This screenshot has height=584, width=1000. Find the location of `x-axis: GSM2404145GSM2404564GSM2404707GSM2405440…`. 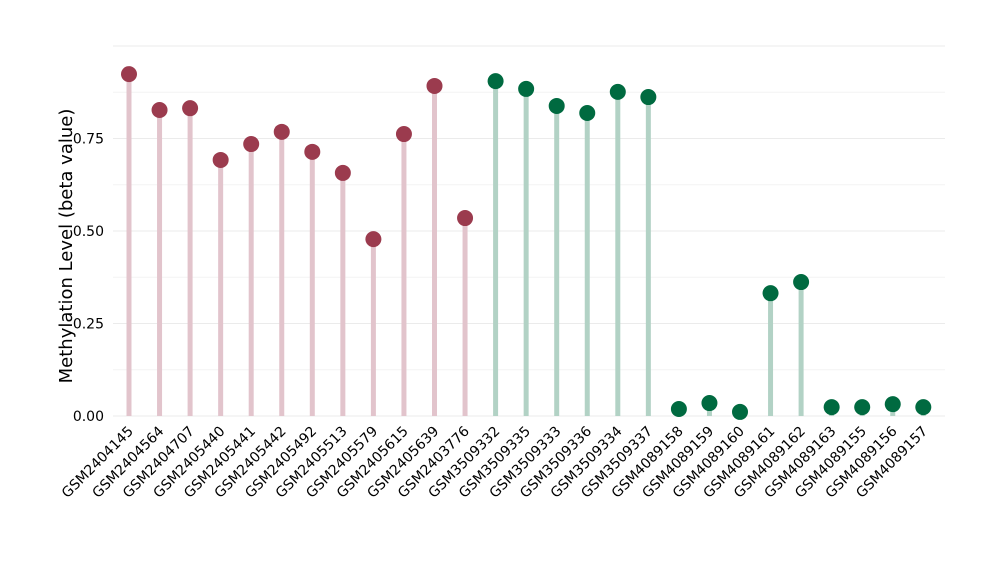

x-axis: GSM2404145GSM2404564GSM2404707GSM2405440… is located at coordinates (495, 462).